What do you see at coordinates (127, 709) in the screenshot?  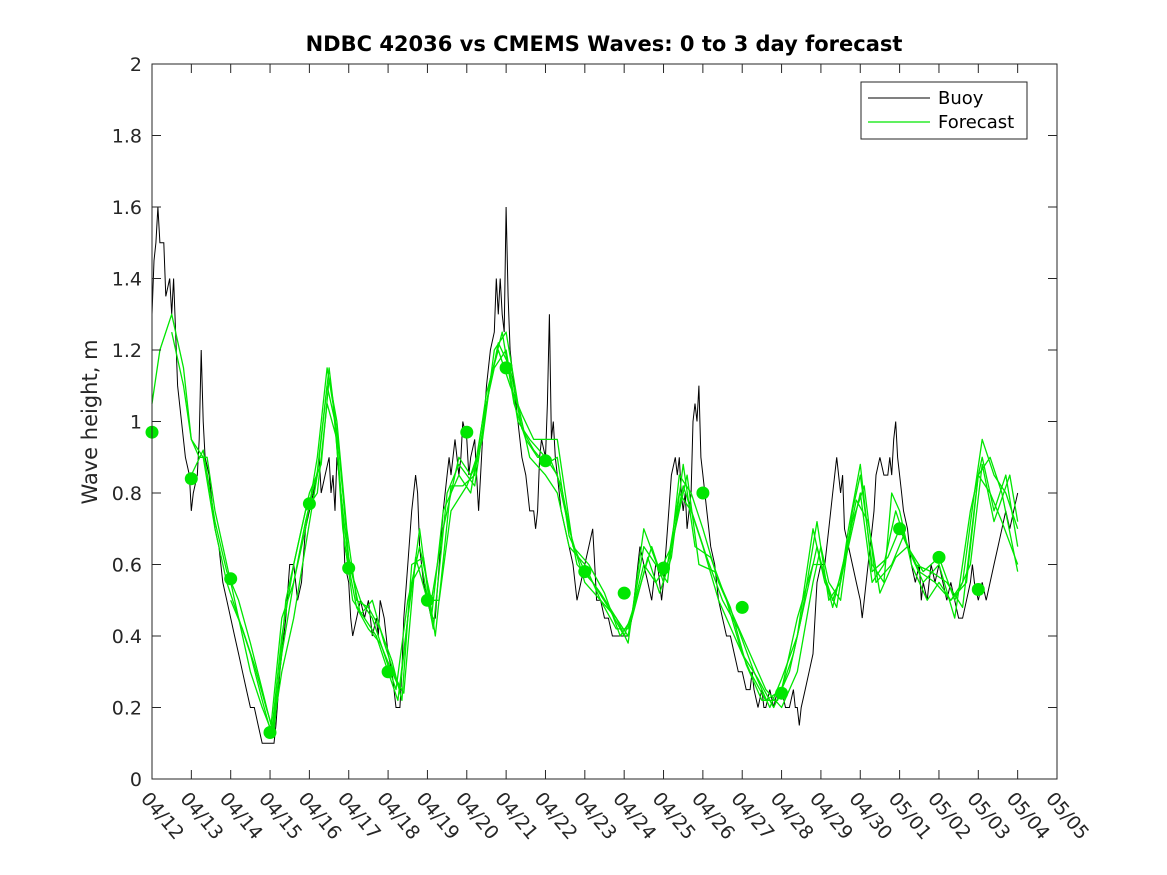 I see `y-tick-label: 0.2` at bounding box center [127, 709].